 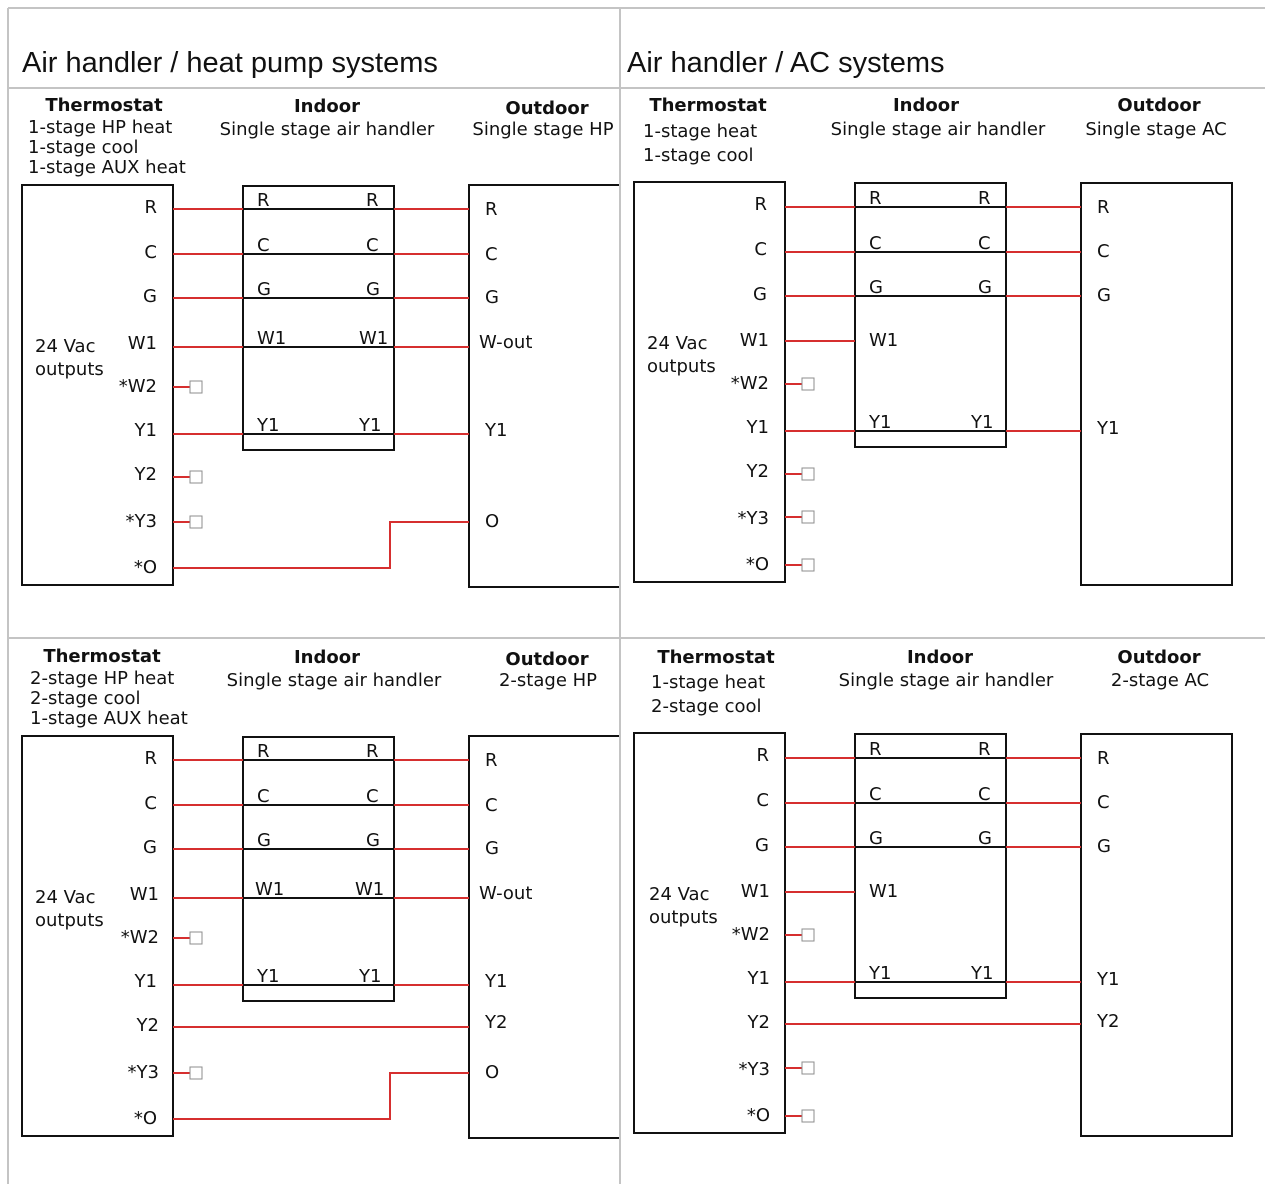 What do you see at coordinates (1160, 680) in the screenshot?
I see `outdoor-subtitle: 2-stage AC` at bounding box center [1160, 680].